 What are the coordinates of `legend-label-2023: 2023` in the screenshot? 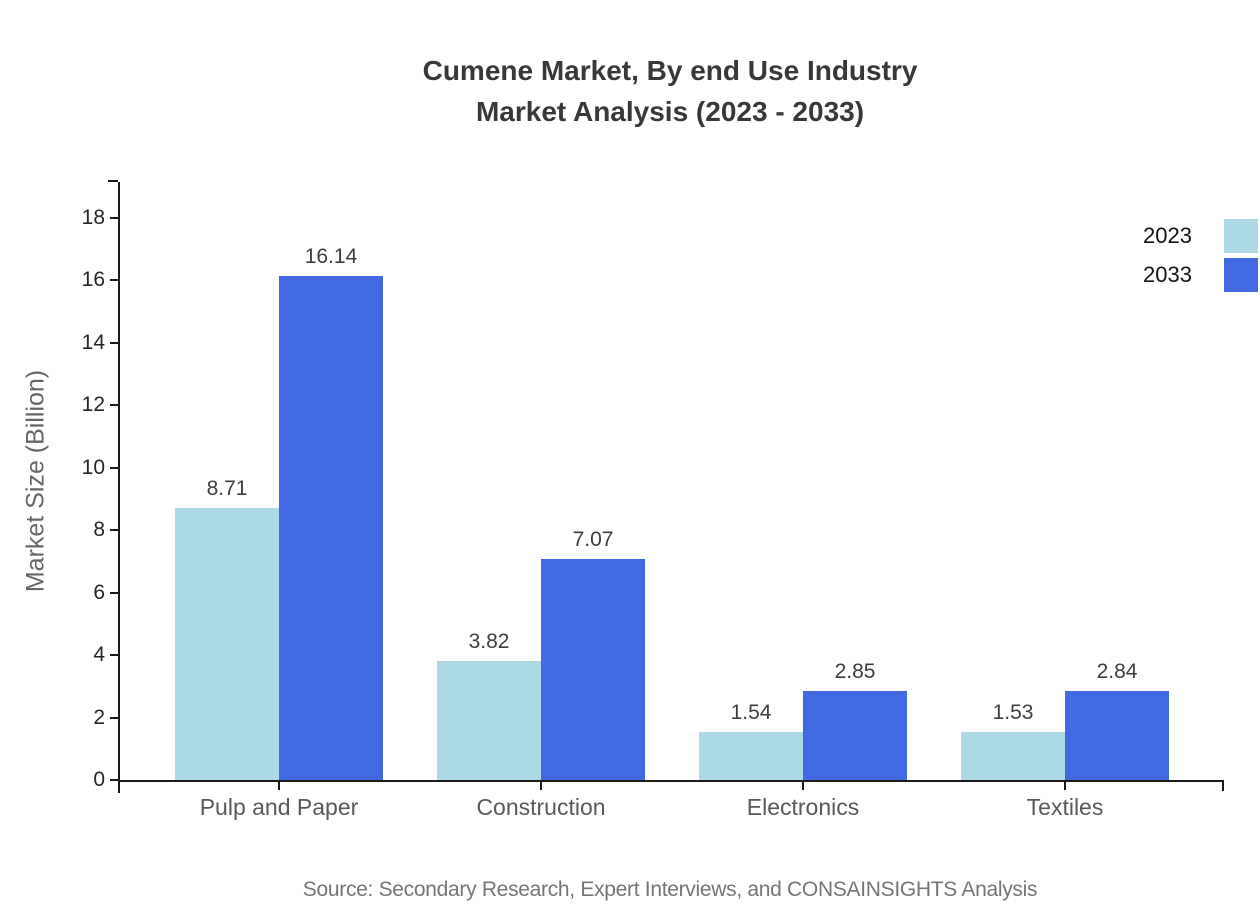 It's located at (1167, 235).